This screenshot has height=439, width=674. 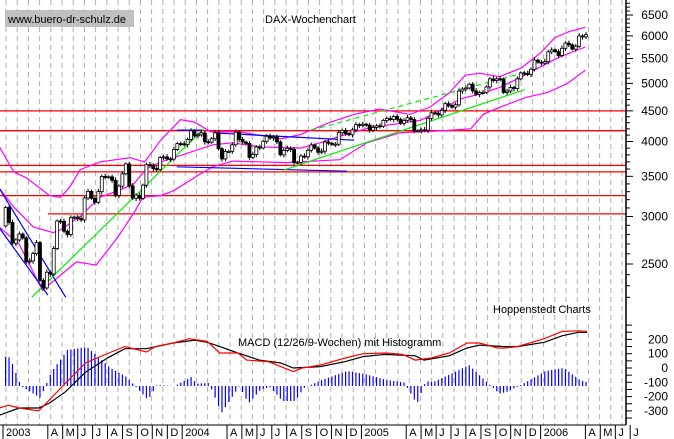 I want to click on blue-trendline, so click(x=262, y=169).